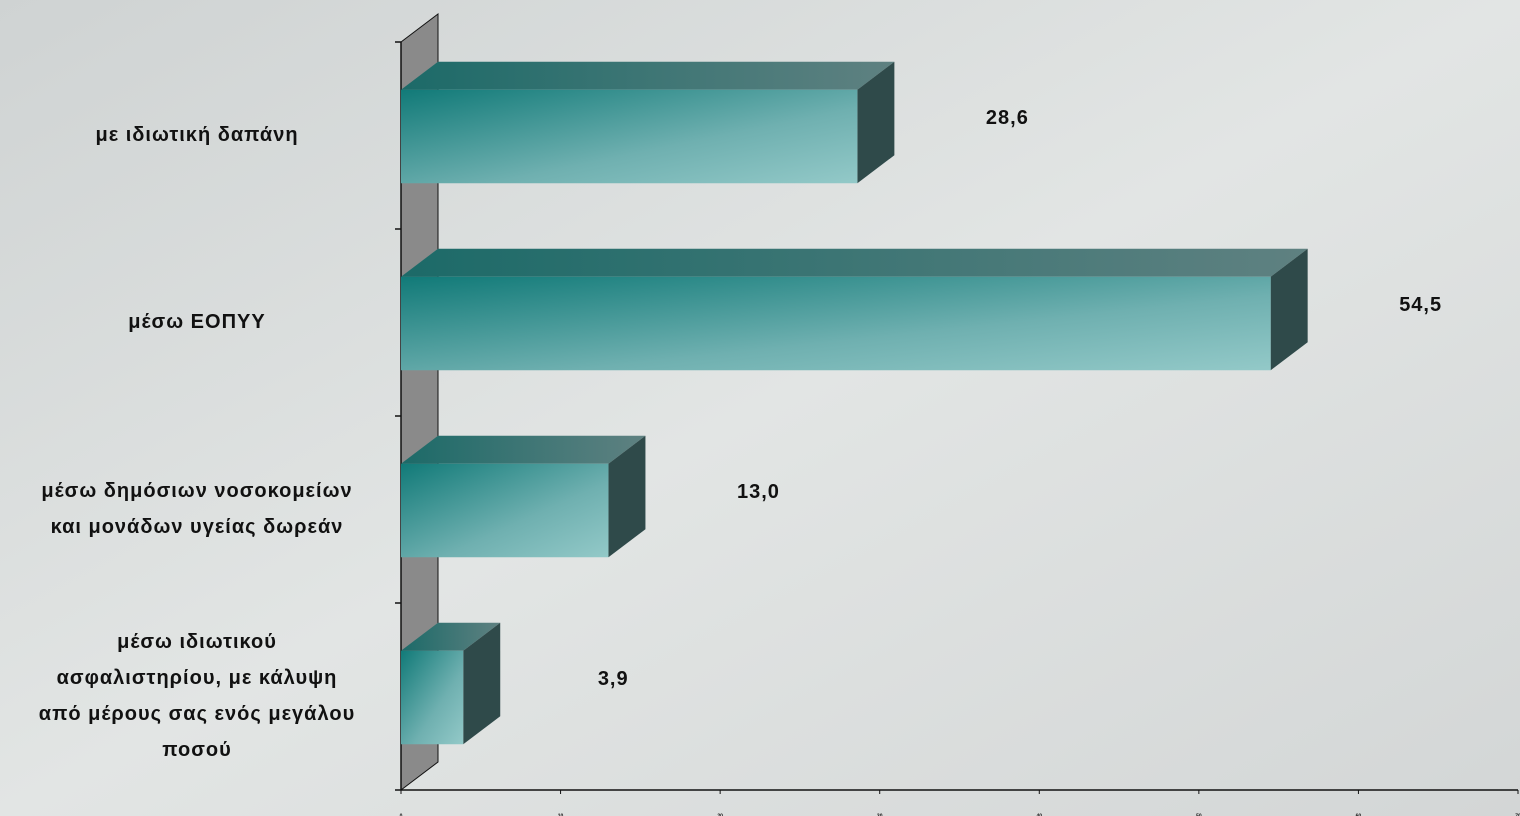 This screenshot has width=1520, height=816. What do you see at coordinates (197, 714) in the screenshot?
I see `category-label: από μέρους σας ενός μεγάλου` at bounding box center [197, 714].